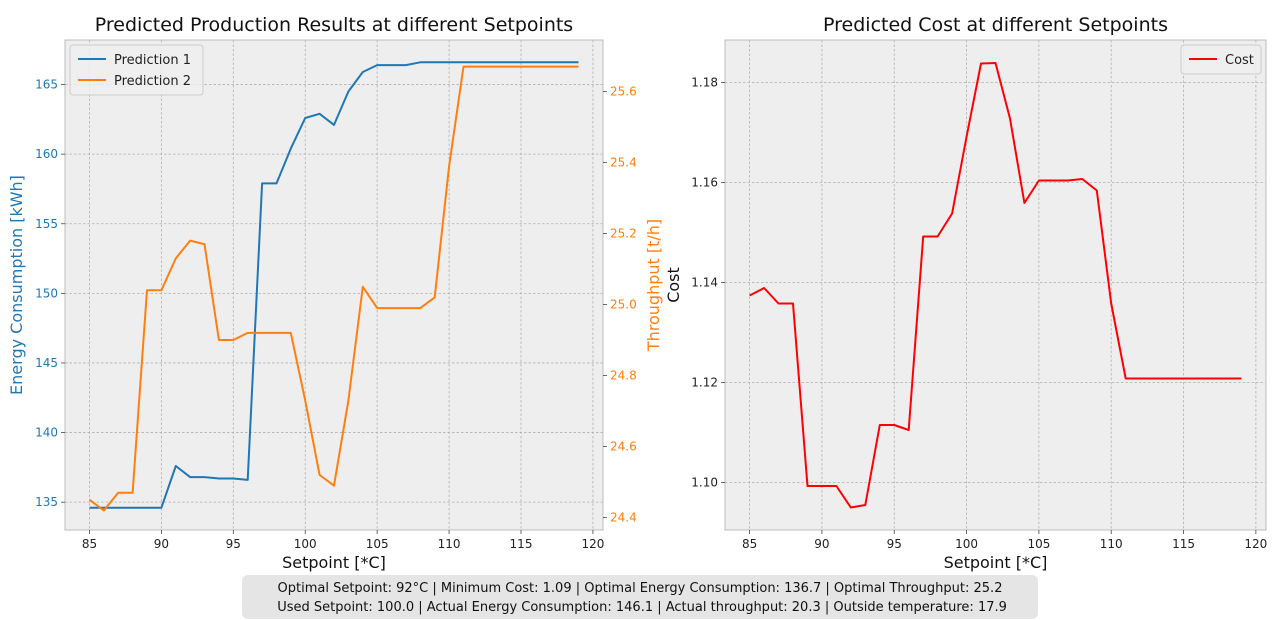  I want to click on chart1-y-axis-label: Cost, so click(673, 285).